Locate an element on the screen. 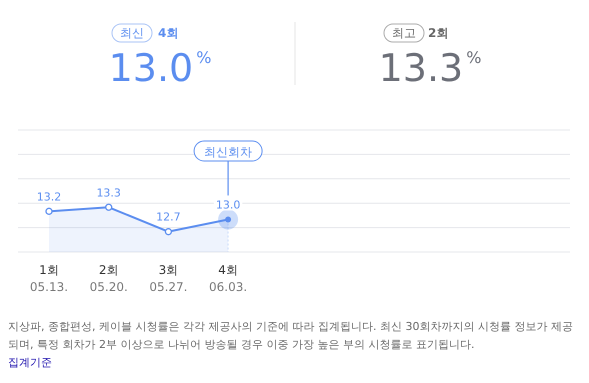 The height and width of the screenshot is (383, 589). text: 지상파, 종합편성, 케이블 시청률은 각각 제공사의 기준에 따라 집계됩니다. 최신 30회차까지의 시청률 정보가 제공되며, 특정 회차가 2부 이상으로 나뉘어 방송될 경우 이중 가장 높은 부의 시청률로 표기됩니다. is located at coordinates (291, 336).